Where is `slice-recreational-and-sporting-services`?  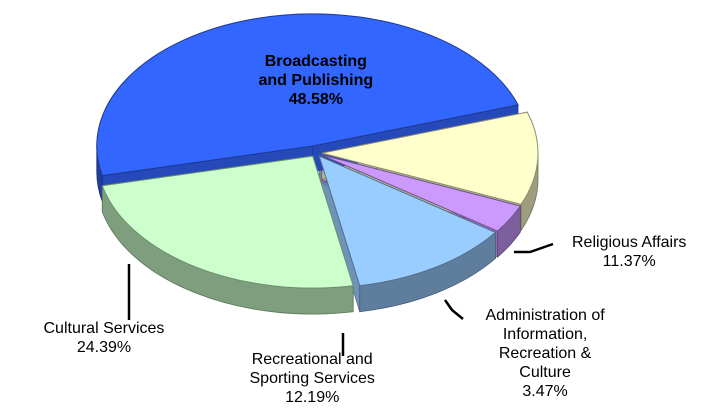 slice-recreational-and-sporting-services is located at coordinates (407, 221).